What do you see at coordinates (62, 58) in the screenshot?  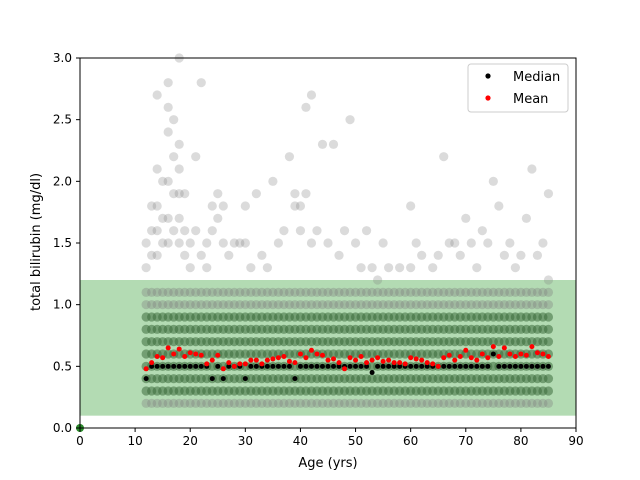 I see `y-tick-label: 3.0` at bounding box center [62, 58].